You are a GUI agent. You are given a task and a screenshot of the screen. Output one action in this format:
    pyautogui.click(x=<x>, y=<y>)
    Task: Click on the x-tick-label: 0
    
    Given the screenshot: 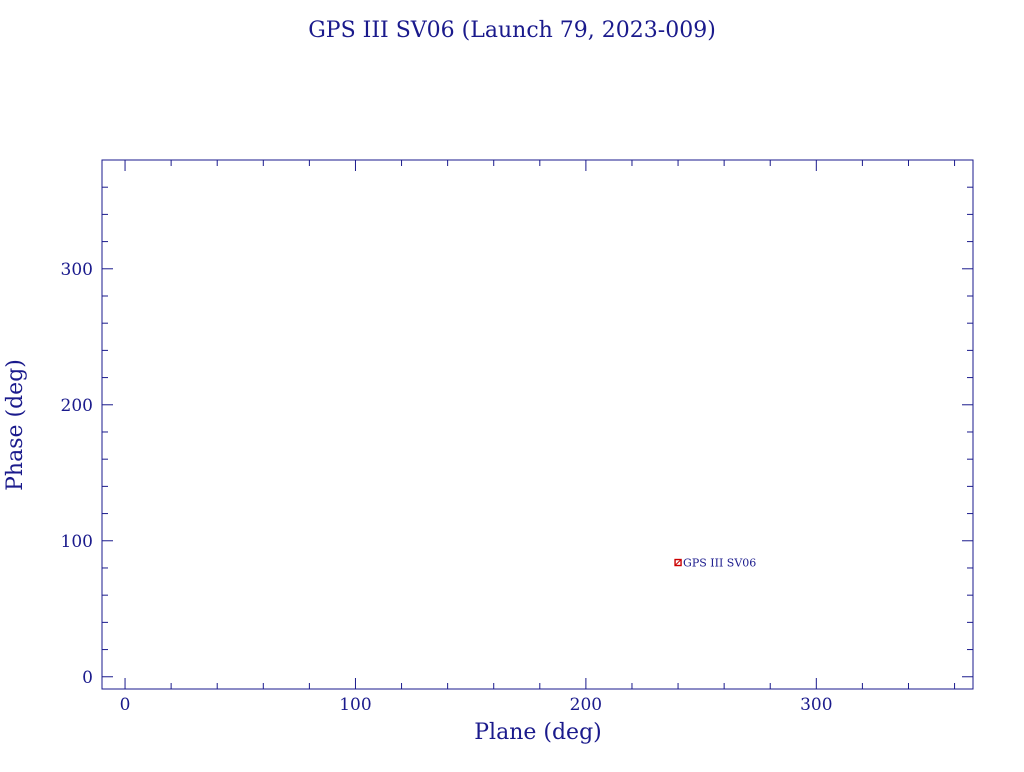 What is the action you would take?
    pyautogui.click(x=125, y=705)
    